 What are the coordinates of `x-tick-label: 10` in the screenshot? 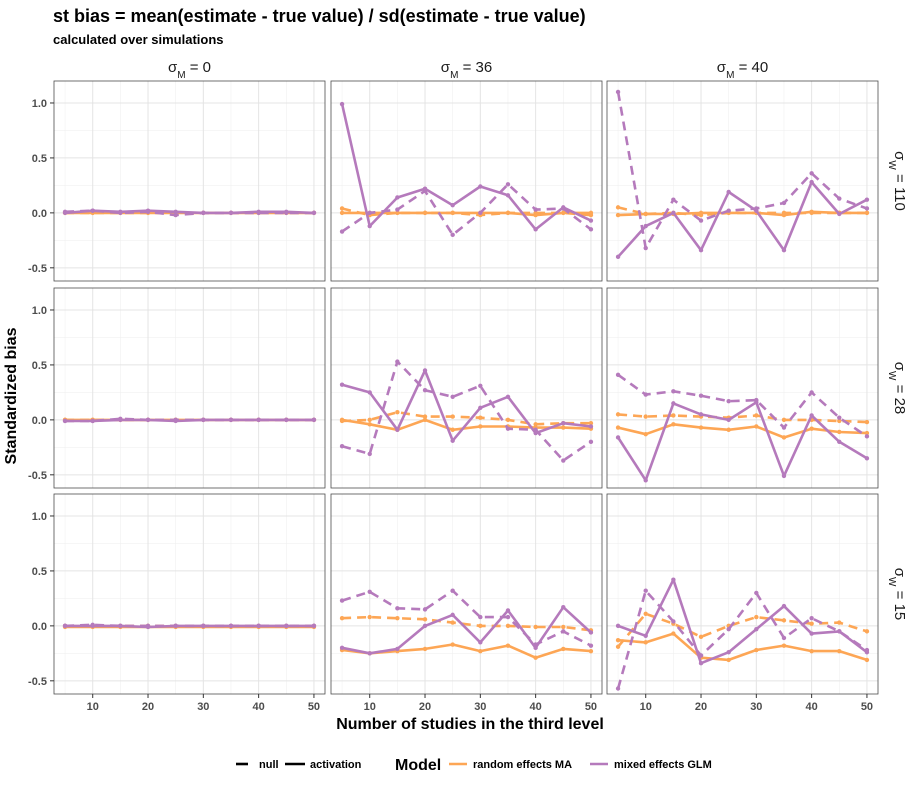 It's located at (93, 707).